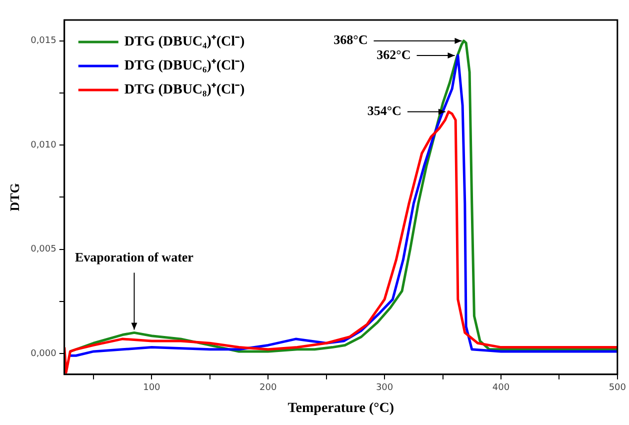 This screenshot has height=425, width=629. I want to click on x-tick-label: 400, so click(501, 388).